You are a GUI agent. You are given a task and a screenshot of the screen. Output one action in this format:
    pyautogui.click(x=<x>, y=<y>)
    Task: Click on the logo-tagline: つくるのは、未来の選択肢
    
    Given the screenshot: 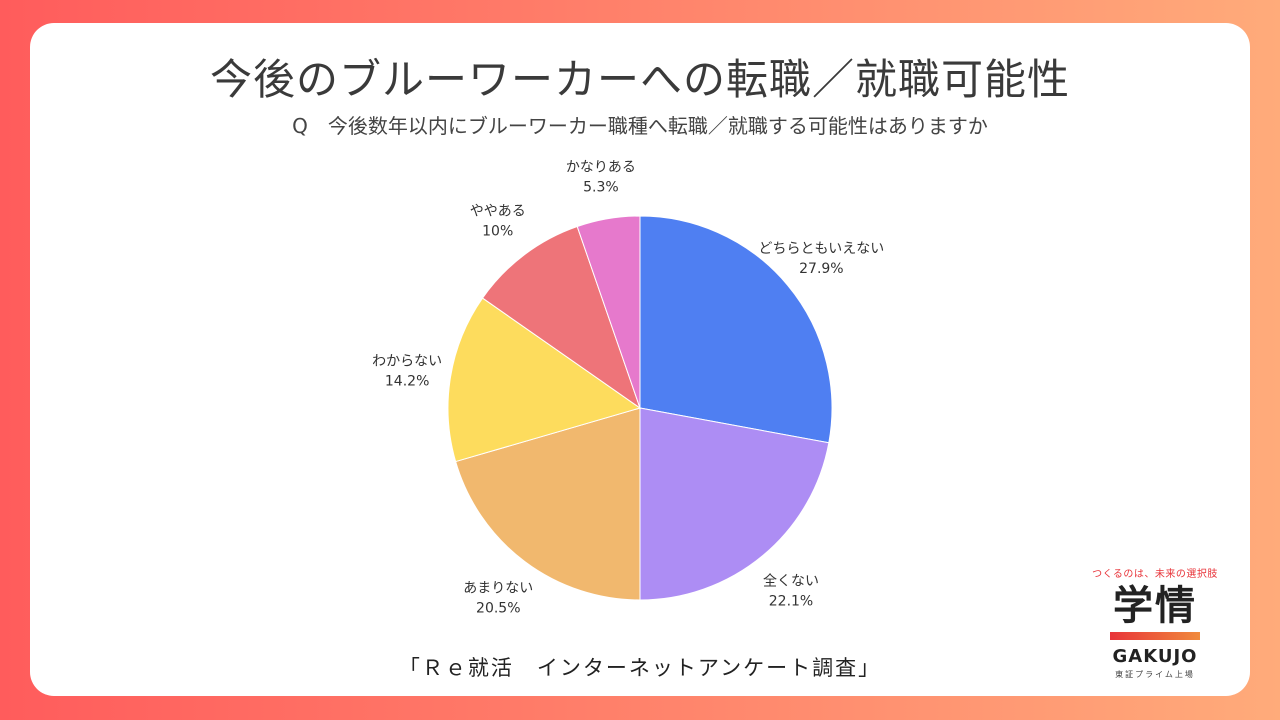 What is the action you would take?
    pyautogui.click(x=1155, y=574)
    